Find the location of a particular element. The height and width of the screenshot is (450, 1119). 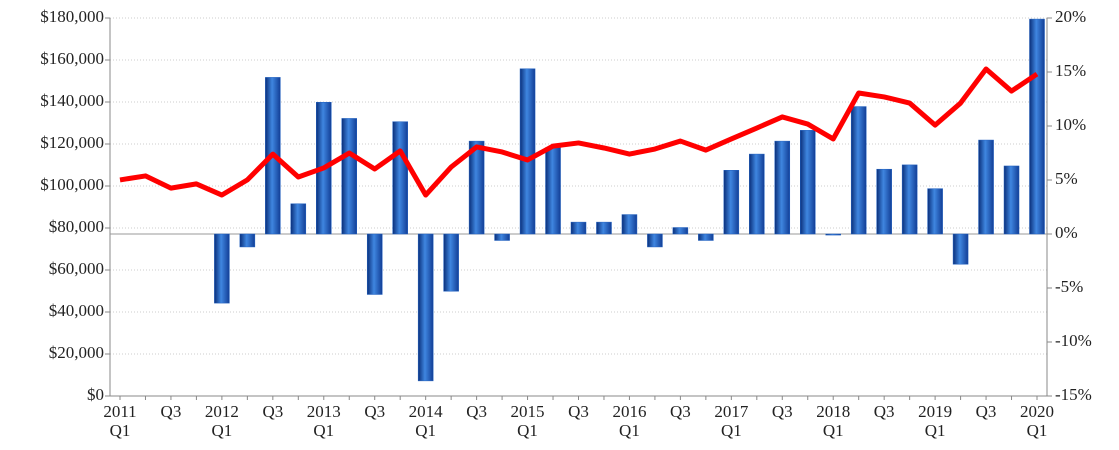

y-tick-label: $0 is located at coordinates (95, 394).